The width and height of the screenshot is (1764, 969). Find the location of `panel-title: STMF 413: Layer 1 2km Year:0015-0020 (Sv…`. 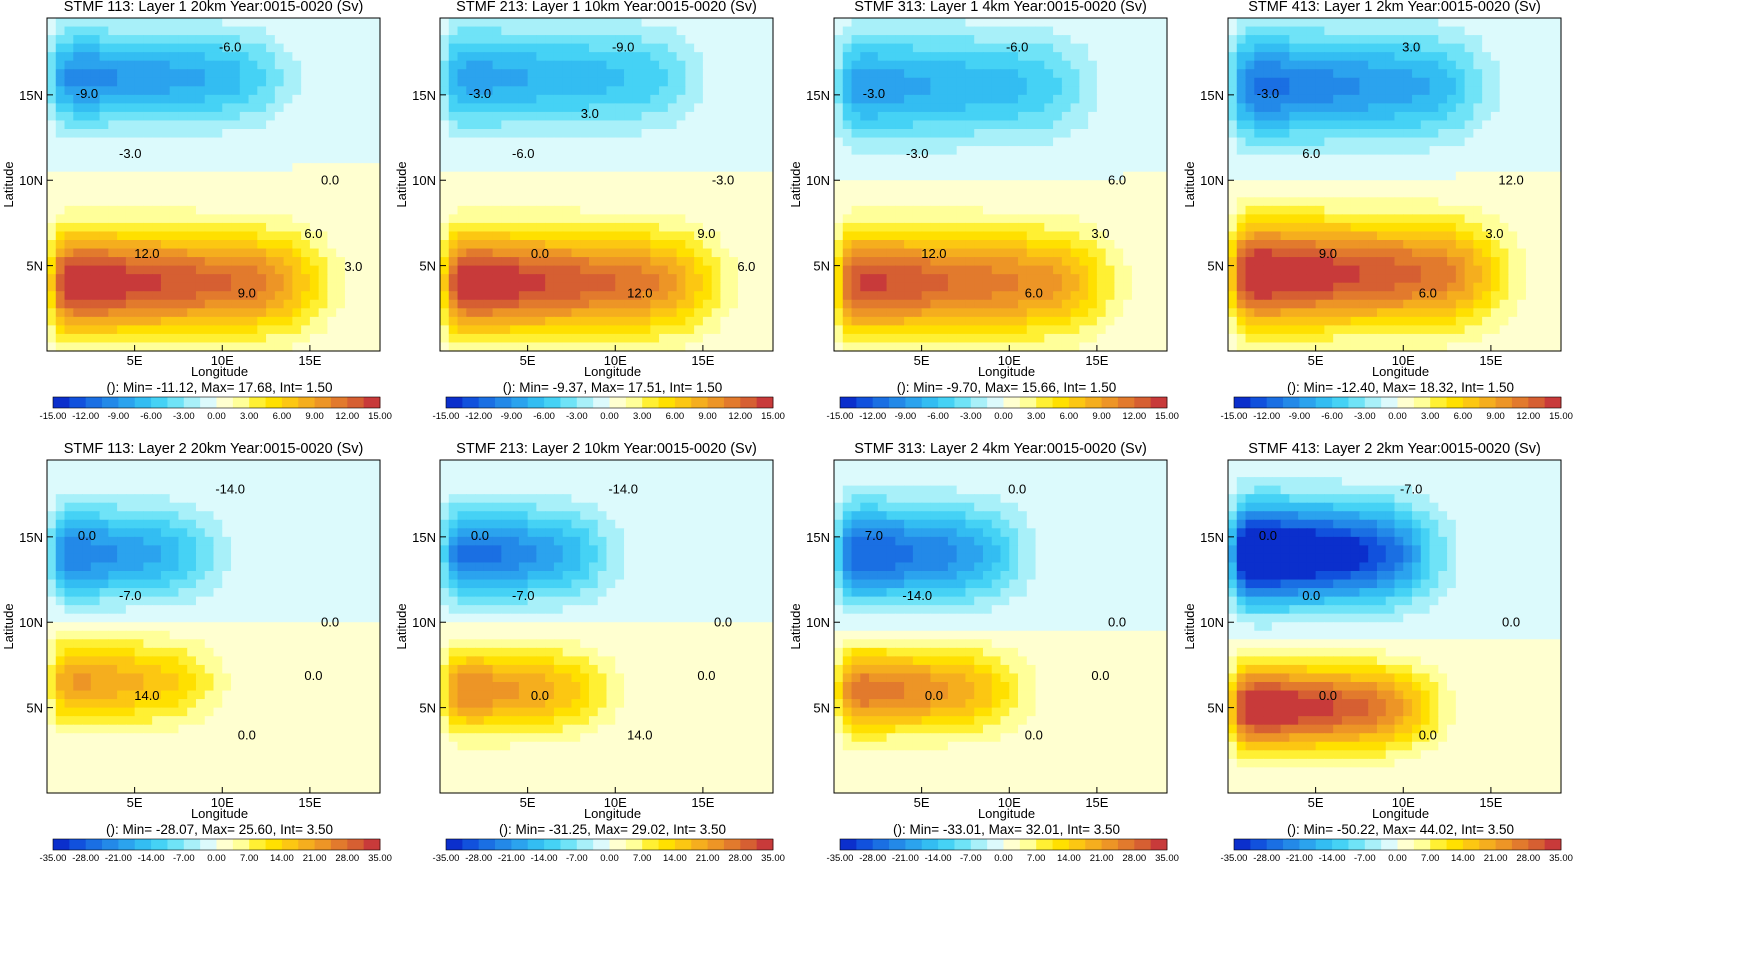

panel-title: STMF 413: Layer 1 2km Year:0015-0020 (Sv… is located at coordinates (1394, 7).